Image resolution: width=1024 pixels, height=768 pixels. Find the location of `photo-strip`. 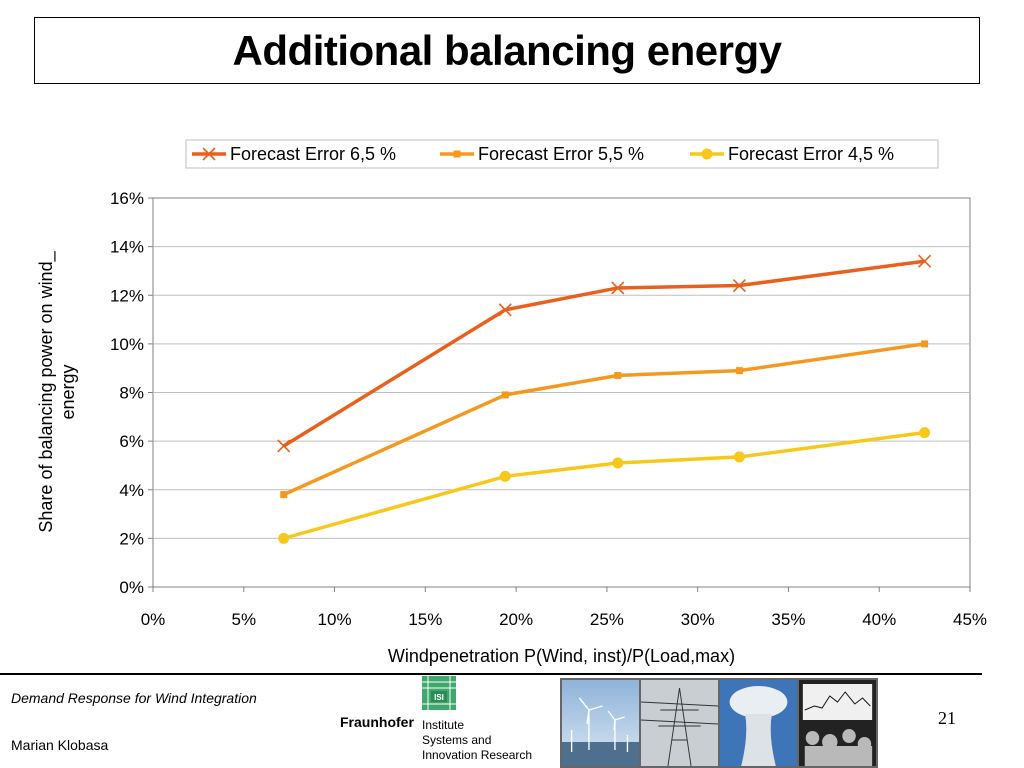

photo-strip is located at coordinates (719, 723).